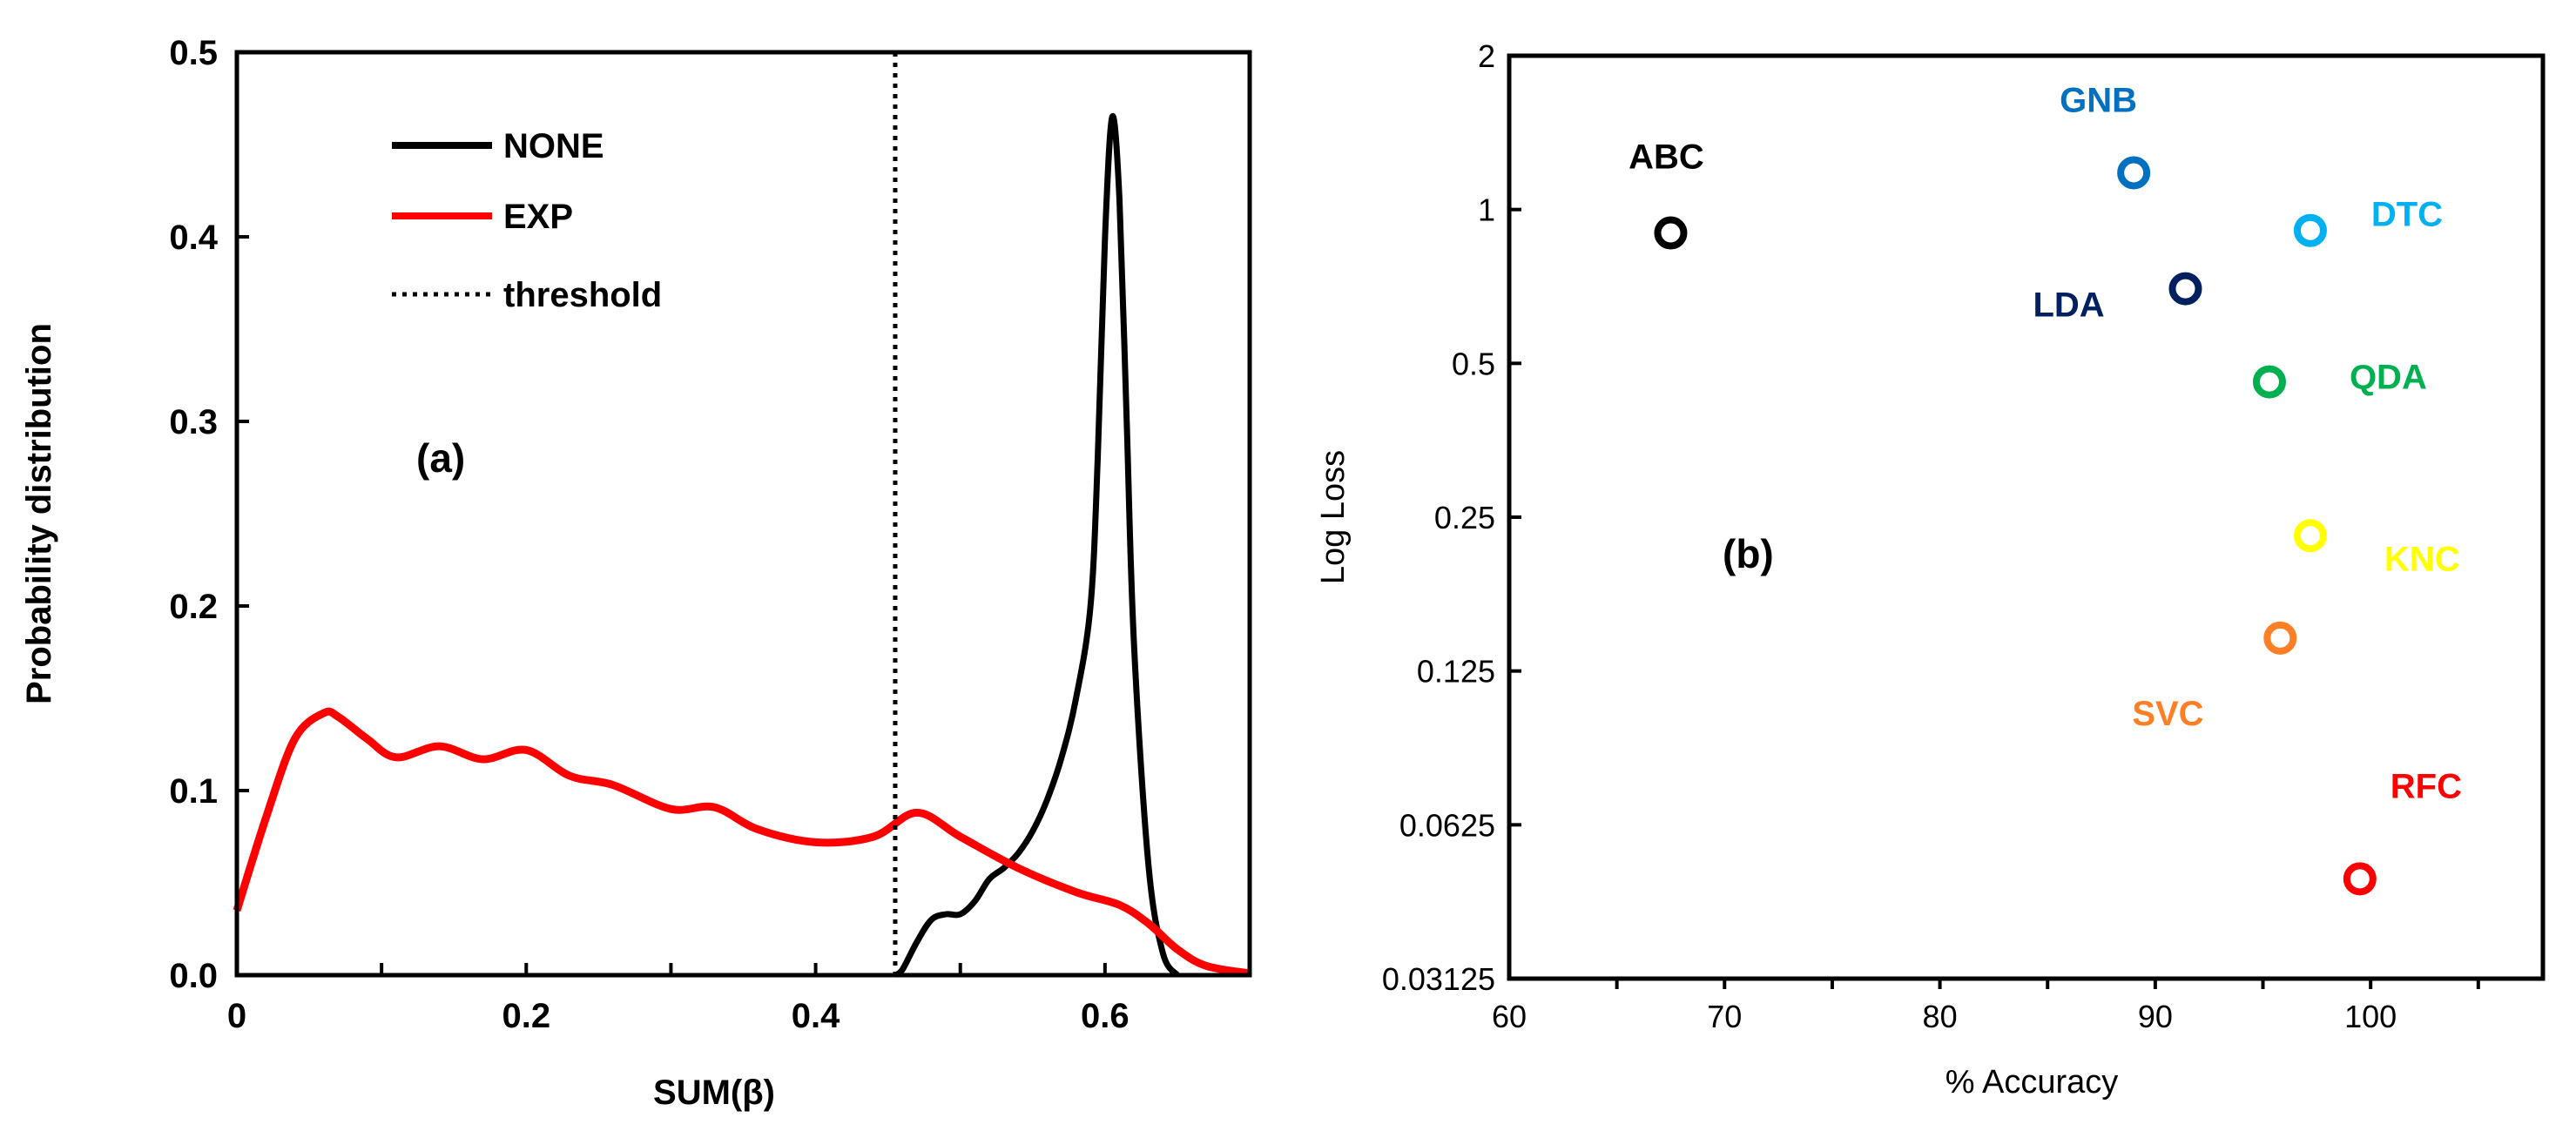  I want to click on y-tick-label: 0.3, so click(193, 422).